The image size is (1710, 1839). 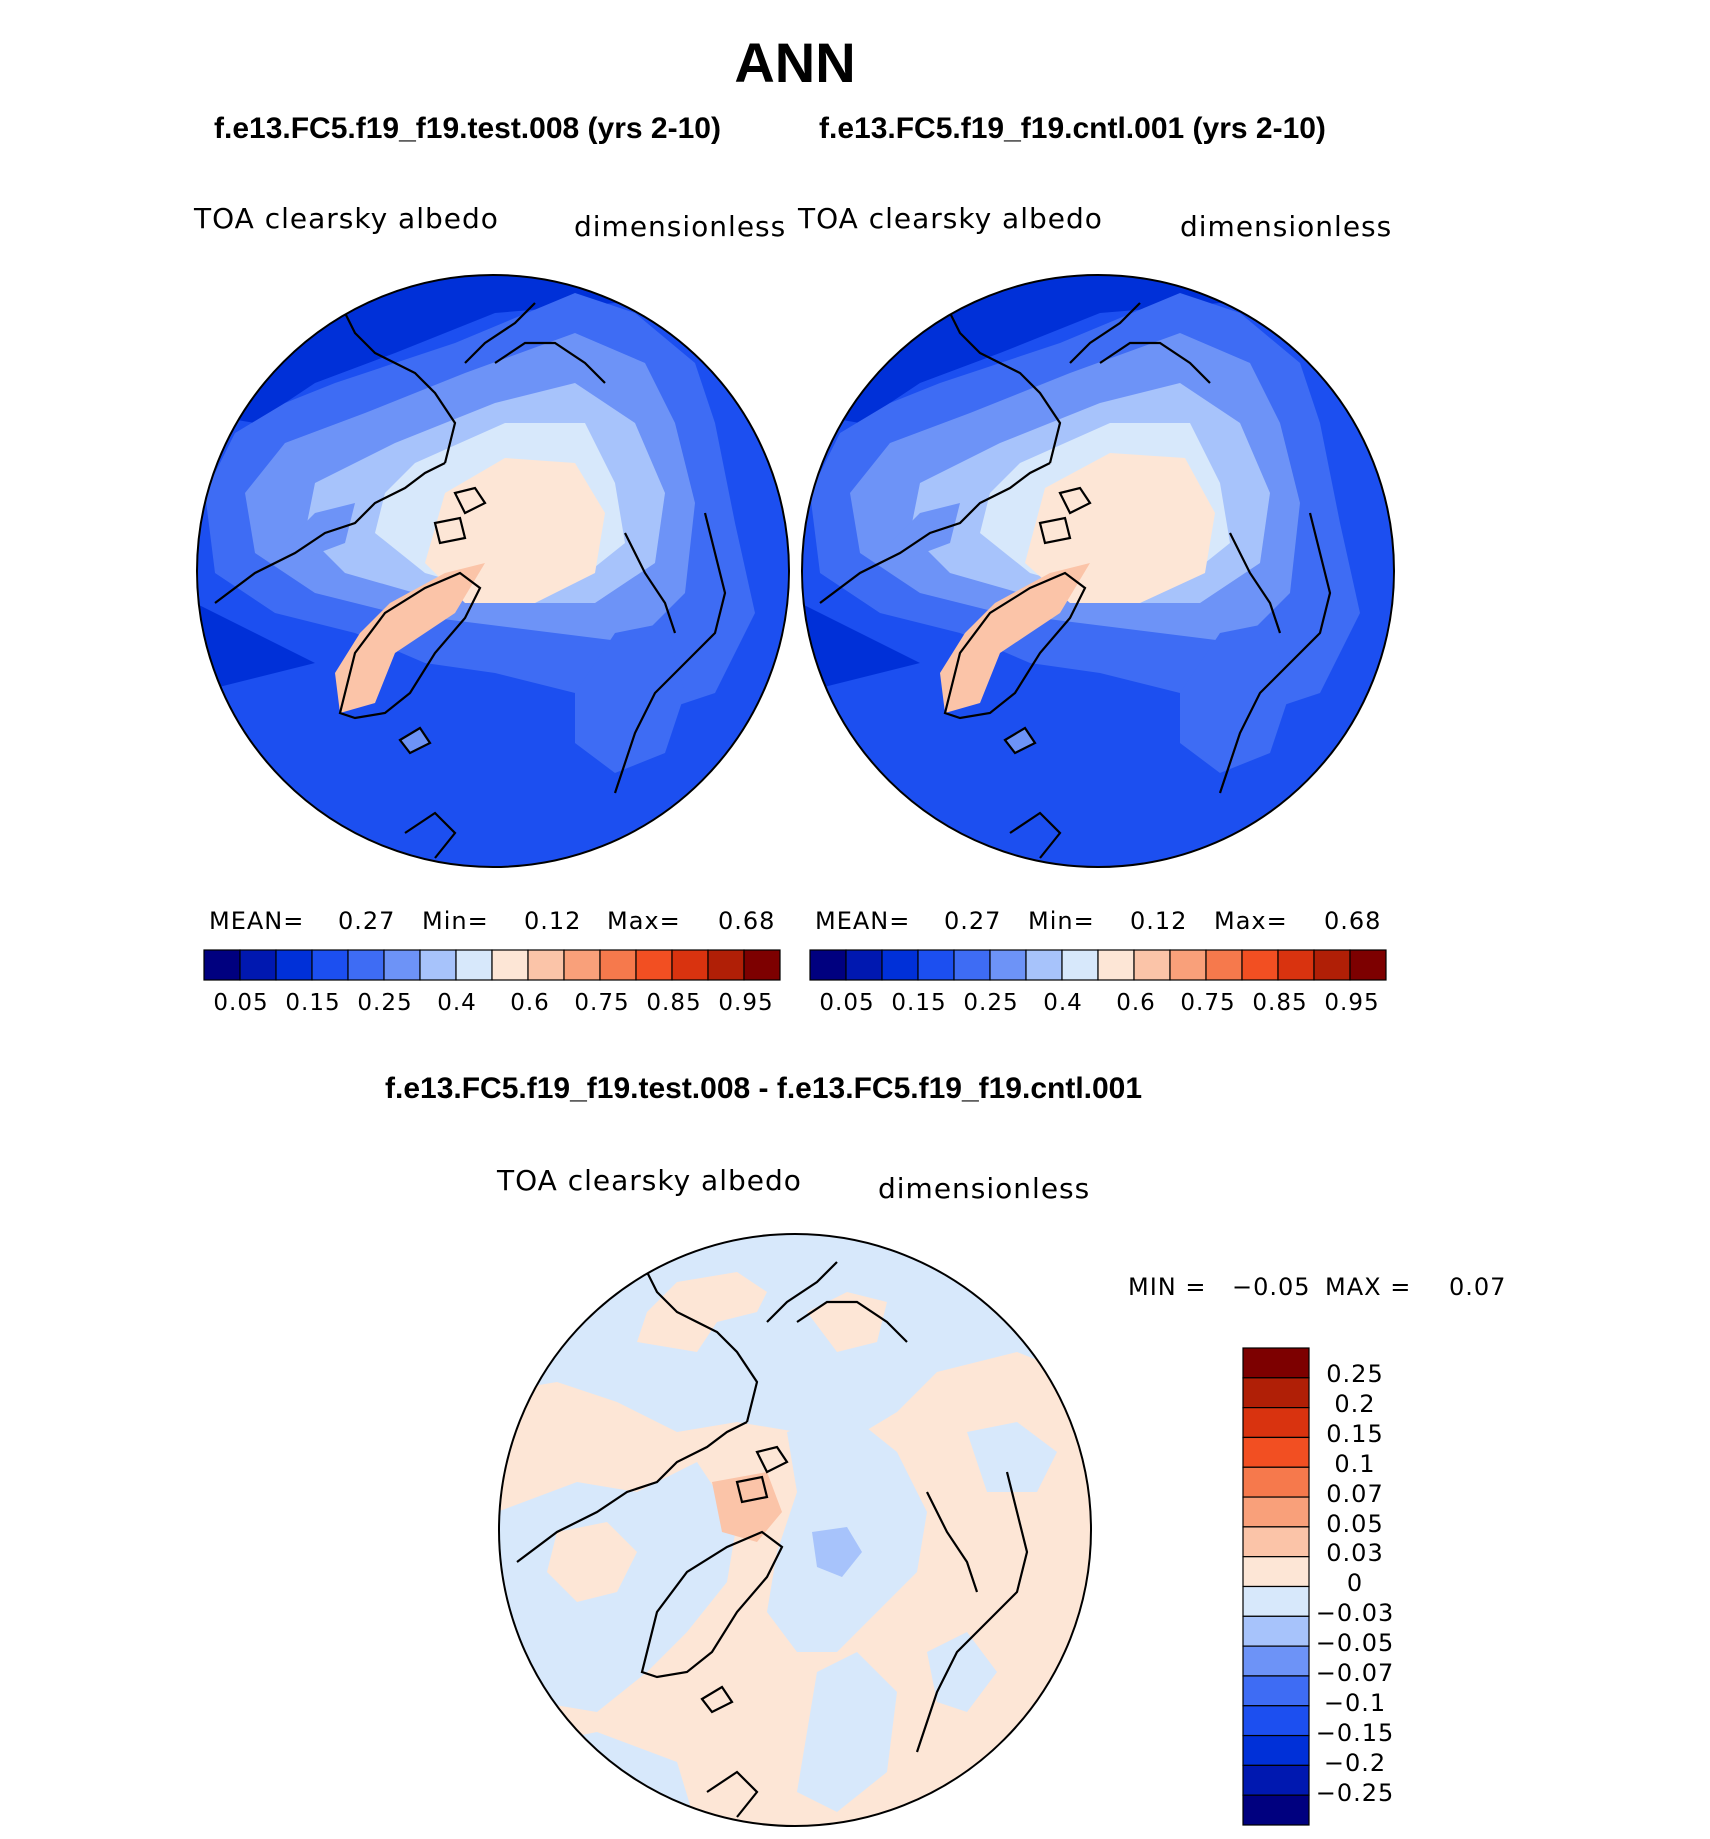 What do you see at coordinates (467, 128) in the screenshot?
I see `test-case-title: f.e13.FC5.f19_f19.test.008 (yrs 2-10)` at bounding box center [467, 128].